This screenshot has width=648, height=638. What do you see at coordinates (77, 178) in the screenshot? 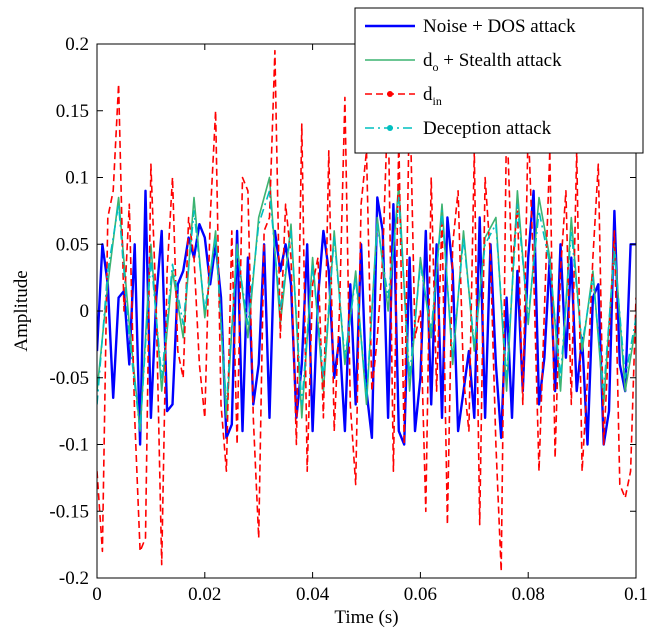
I see `y-tick-label: 0.1` at bounding box center [77, 178].